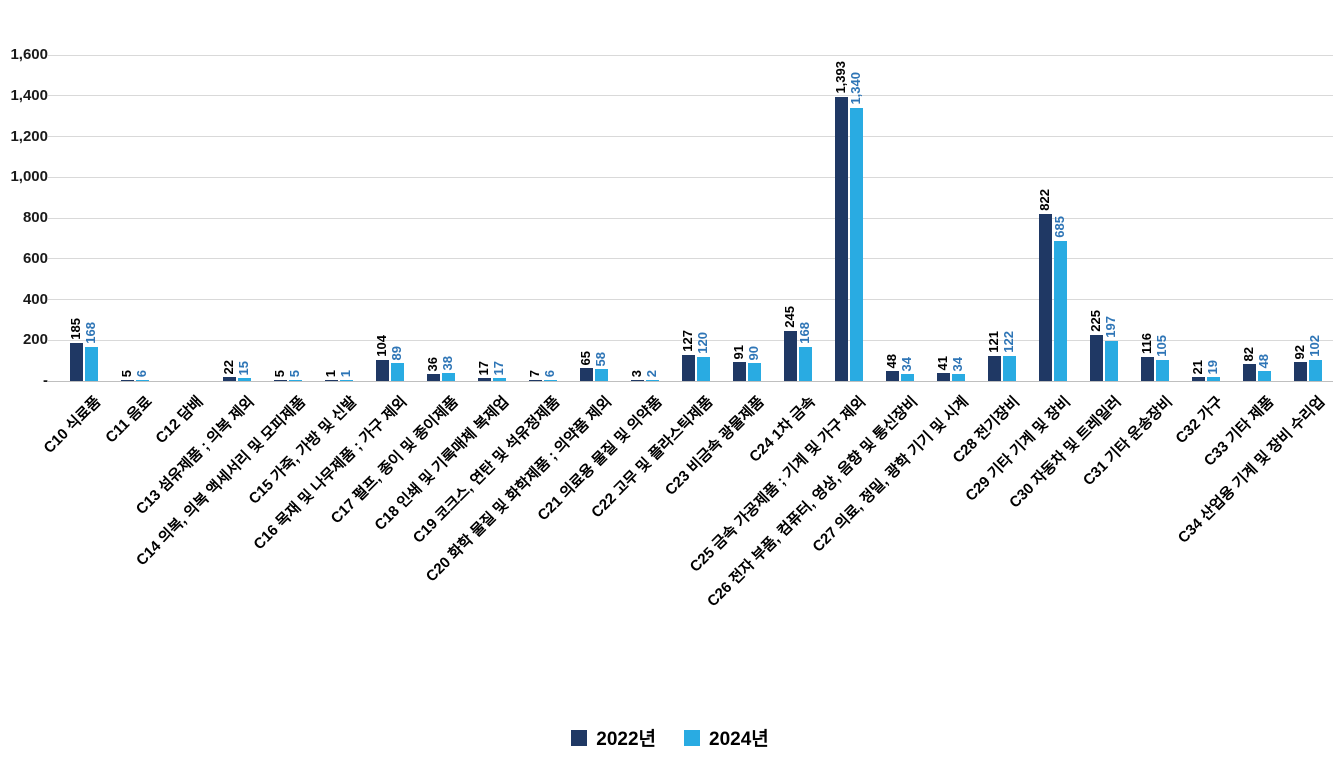 The image size is (1340, 766). Describe the element at coordinates (841, 239) in the screenshot. I see `bar-2022-c25` at that location.